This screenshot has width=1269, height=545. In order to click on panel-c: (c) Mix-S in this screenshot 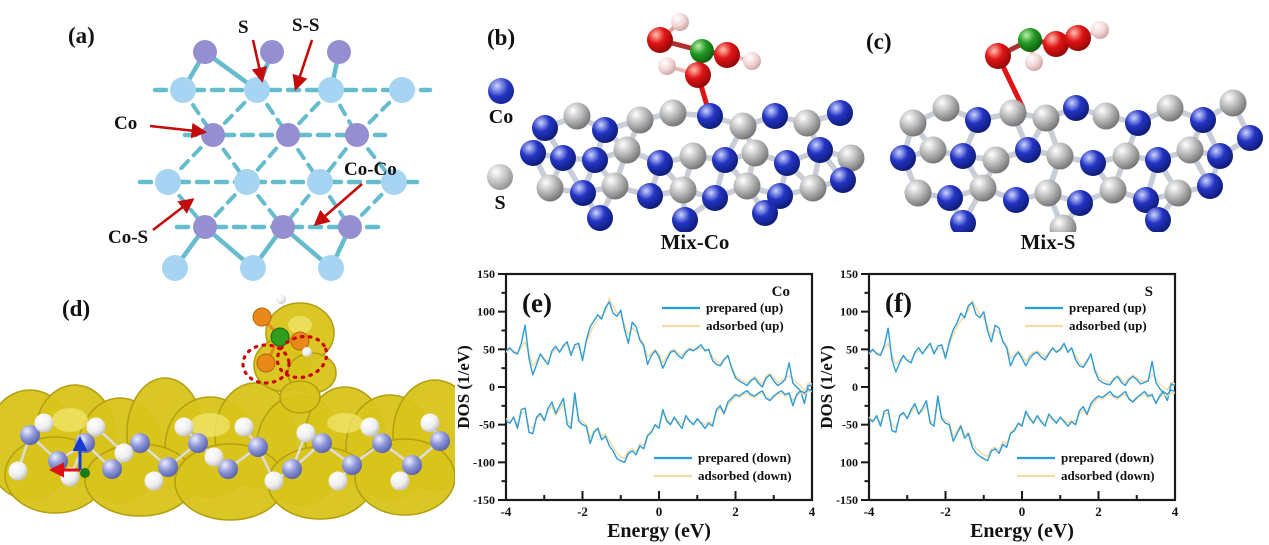, I will do `click(1063, 134)`.